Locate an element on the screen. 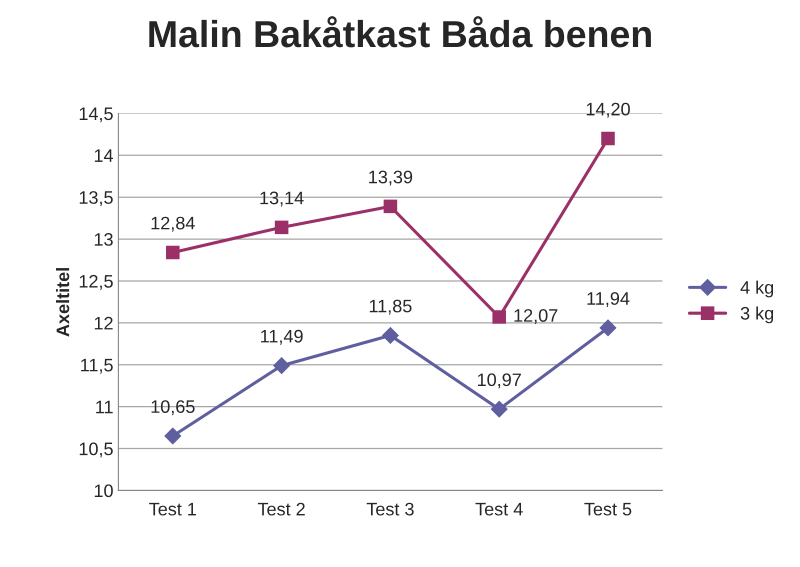 The width and height of the screenshot is (800, 567). y-tick-label: 12 is located at coordinates (103, 323).